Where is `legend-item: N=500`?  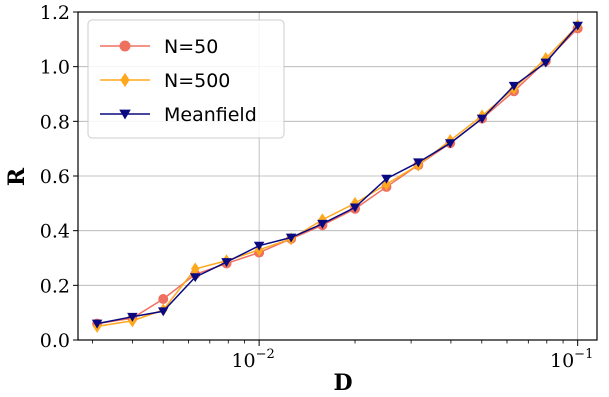 legend-item: N=500 is located at coordinates (165, 81).